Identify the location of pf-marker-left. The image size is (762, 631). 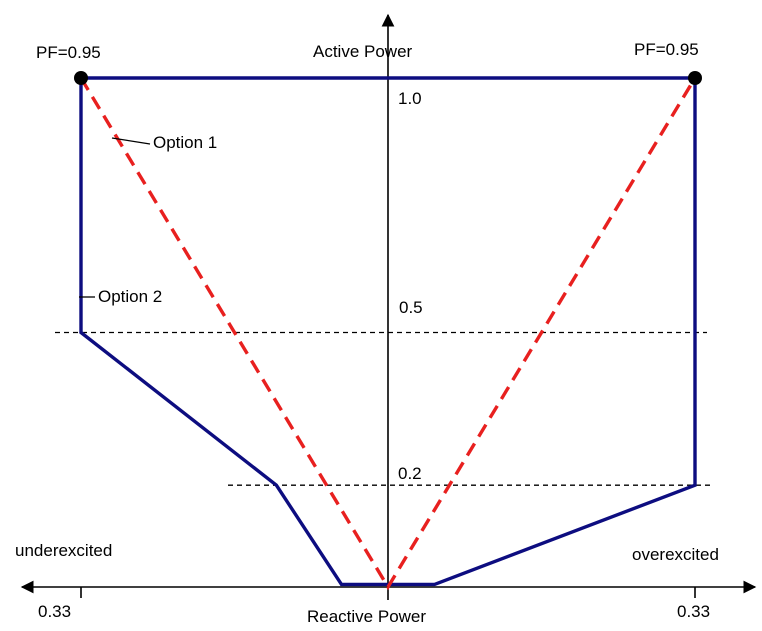
(81, 78).